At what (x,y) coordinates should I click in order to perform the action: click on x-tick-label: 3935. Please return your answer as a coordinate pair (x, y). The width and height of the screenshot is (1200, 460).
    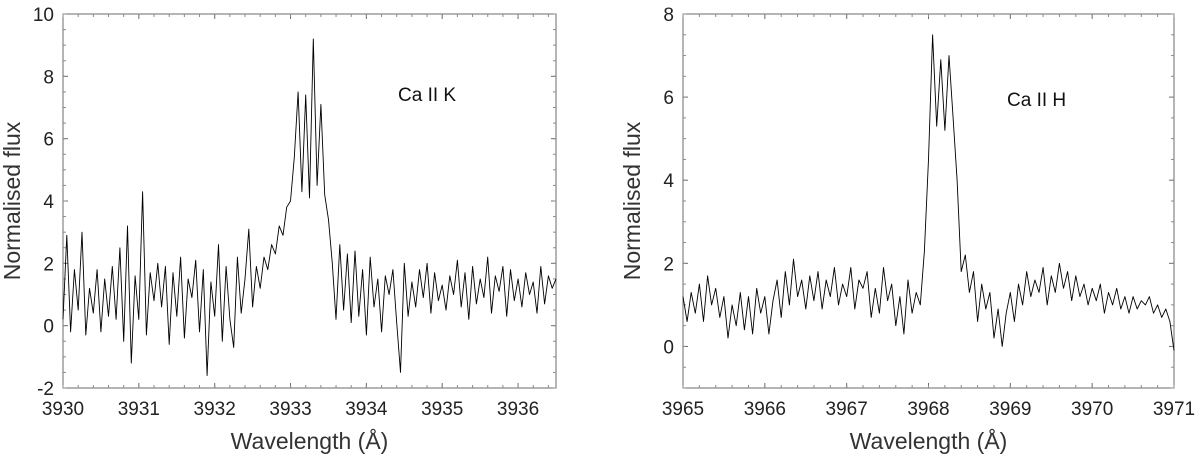
    Looking at the image, I should click on (442, 409).